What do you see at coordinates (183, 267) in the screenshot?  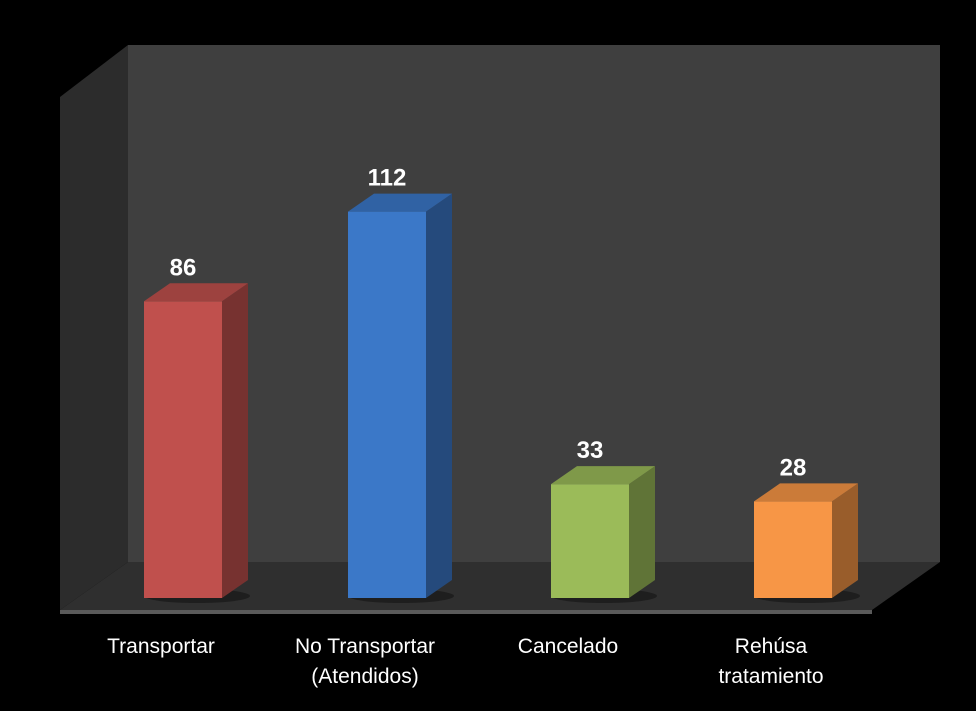 I see `bar-value-label: 86` at bounding box center [183, 267].